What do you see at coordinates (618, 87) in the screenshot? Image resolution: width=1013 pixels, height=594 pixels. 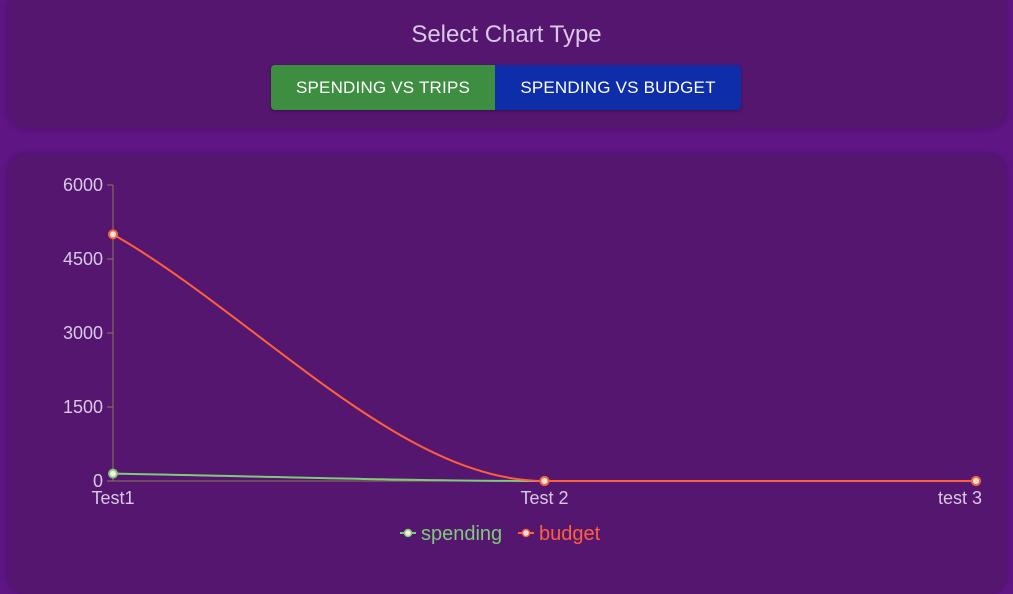 I see `spending-vs-budget-button: SPENDING VS BUDGET` at bounding box center [618, 87].